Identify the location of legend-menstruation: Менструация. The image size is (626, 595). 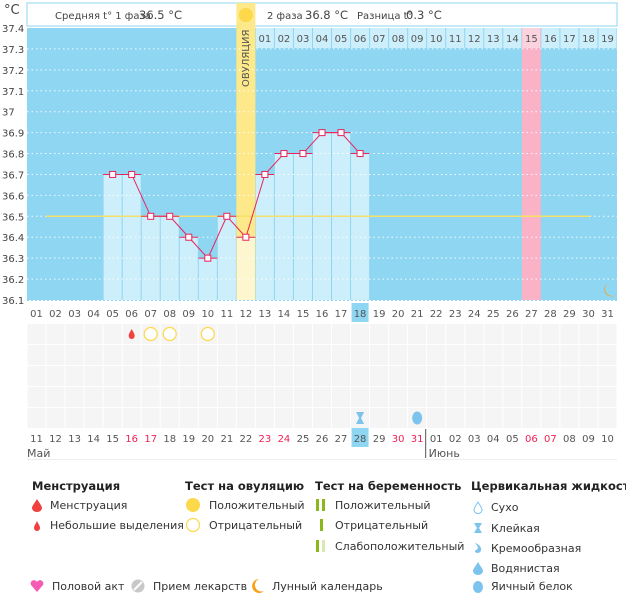
(79, 505).